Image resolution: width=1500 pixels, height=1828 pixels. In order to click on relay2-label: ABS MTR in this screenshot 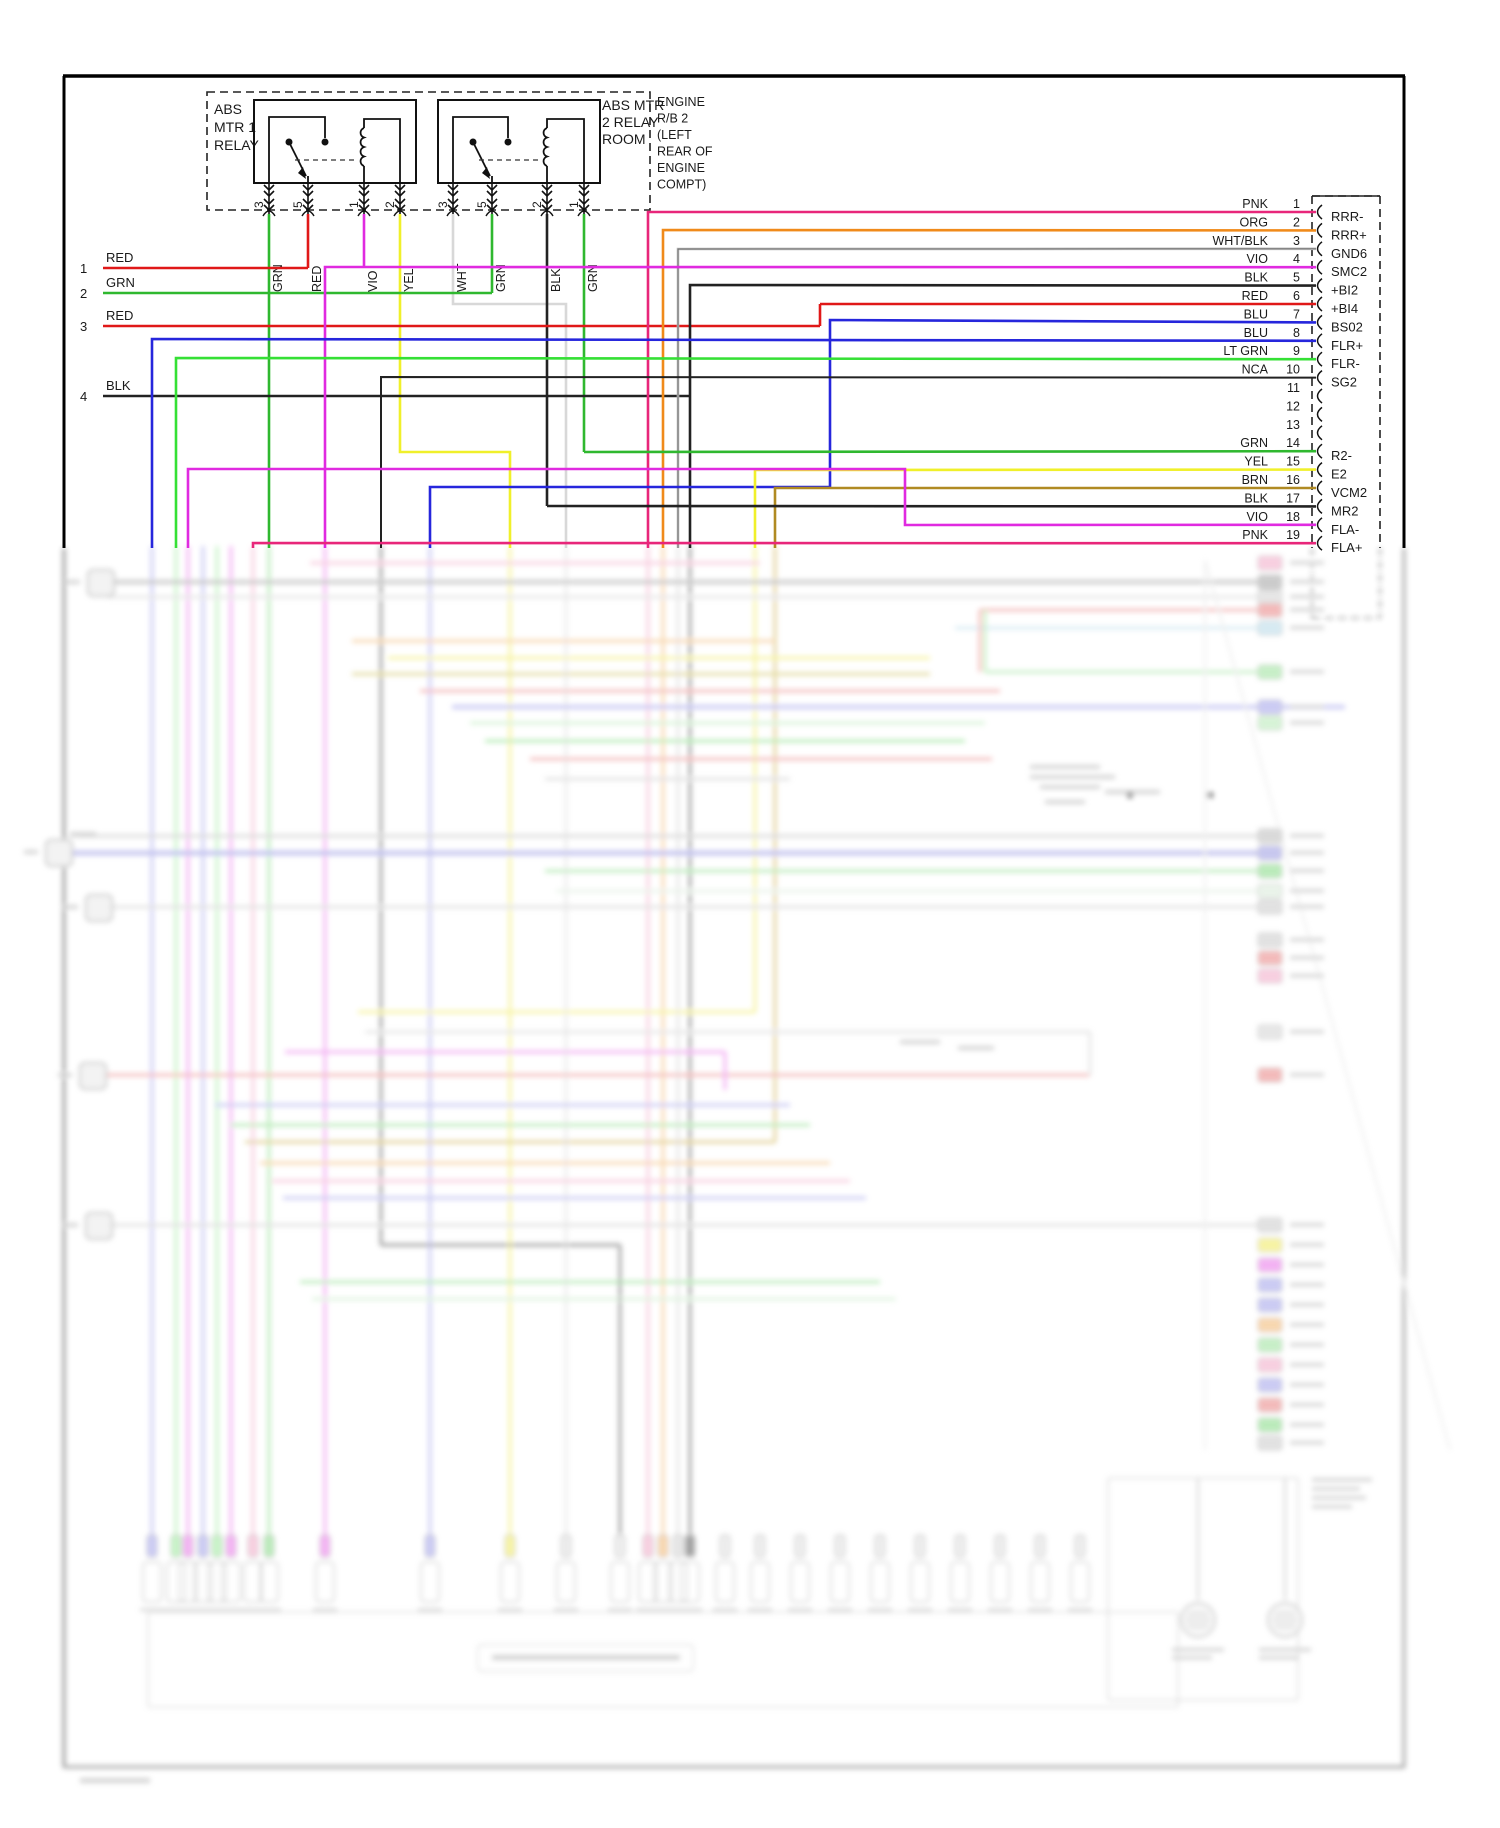, I will do `click(633, 105)`.